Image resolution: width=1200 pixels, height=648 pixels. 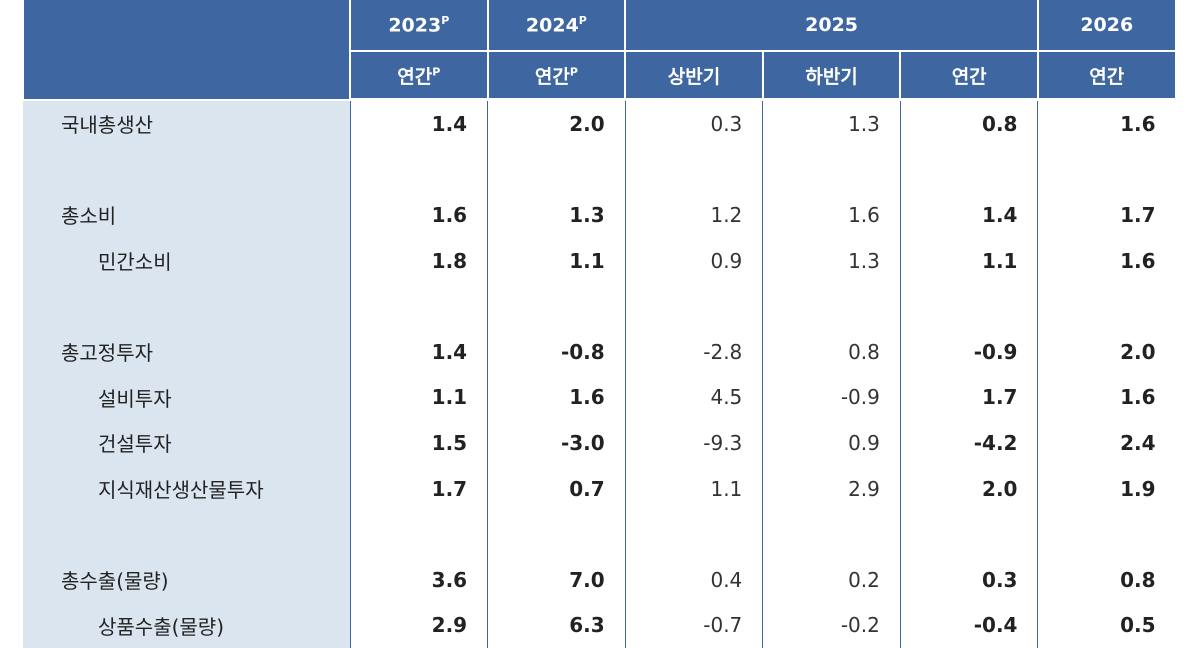 I want to click on value-cell: 0.7, so click(x=556, y=488).